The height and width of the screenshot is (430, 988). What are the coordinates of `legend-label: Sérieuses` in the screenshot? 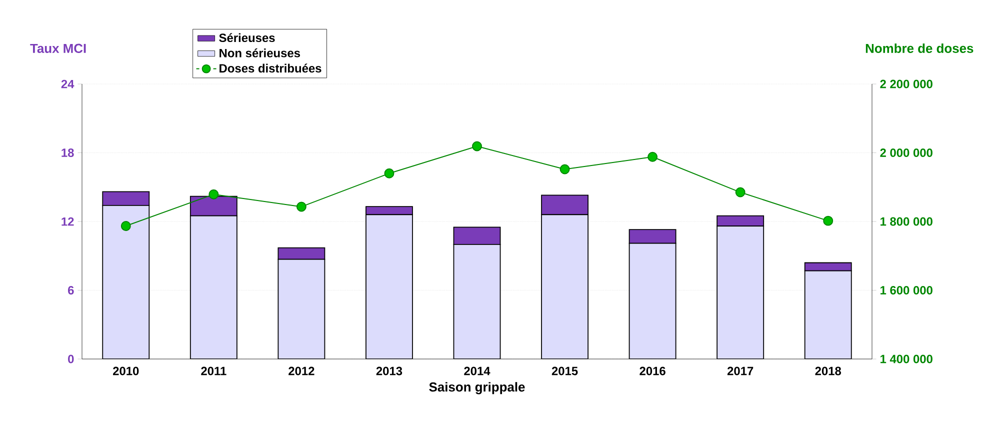 It's located at (247, 37).